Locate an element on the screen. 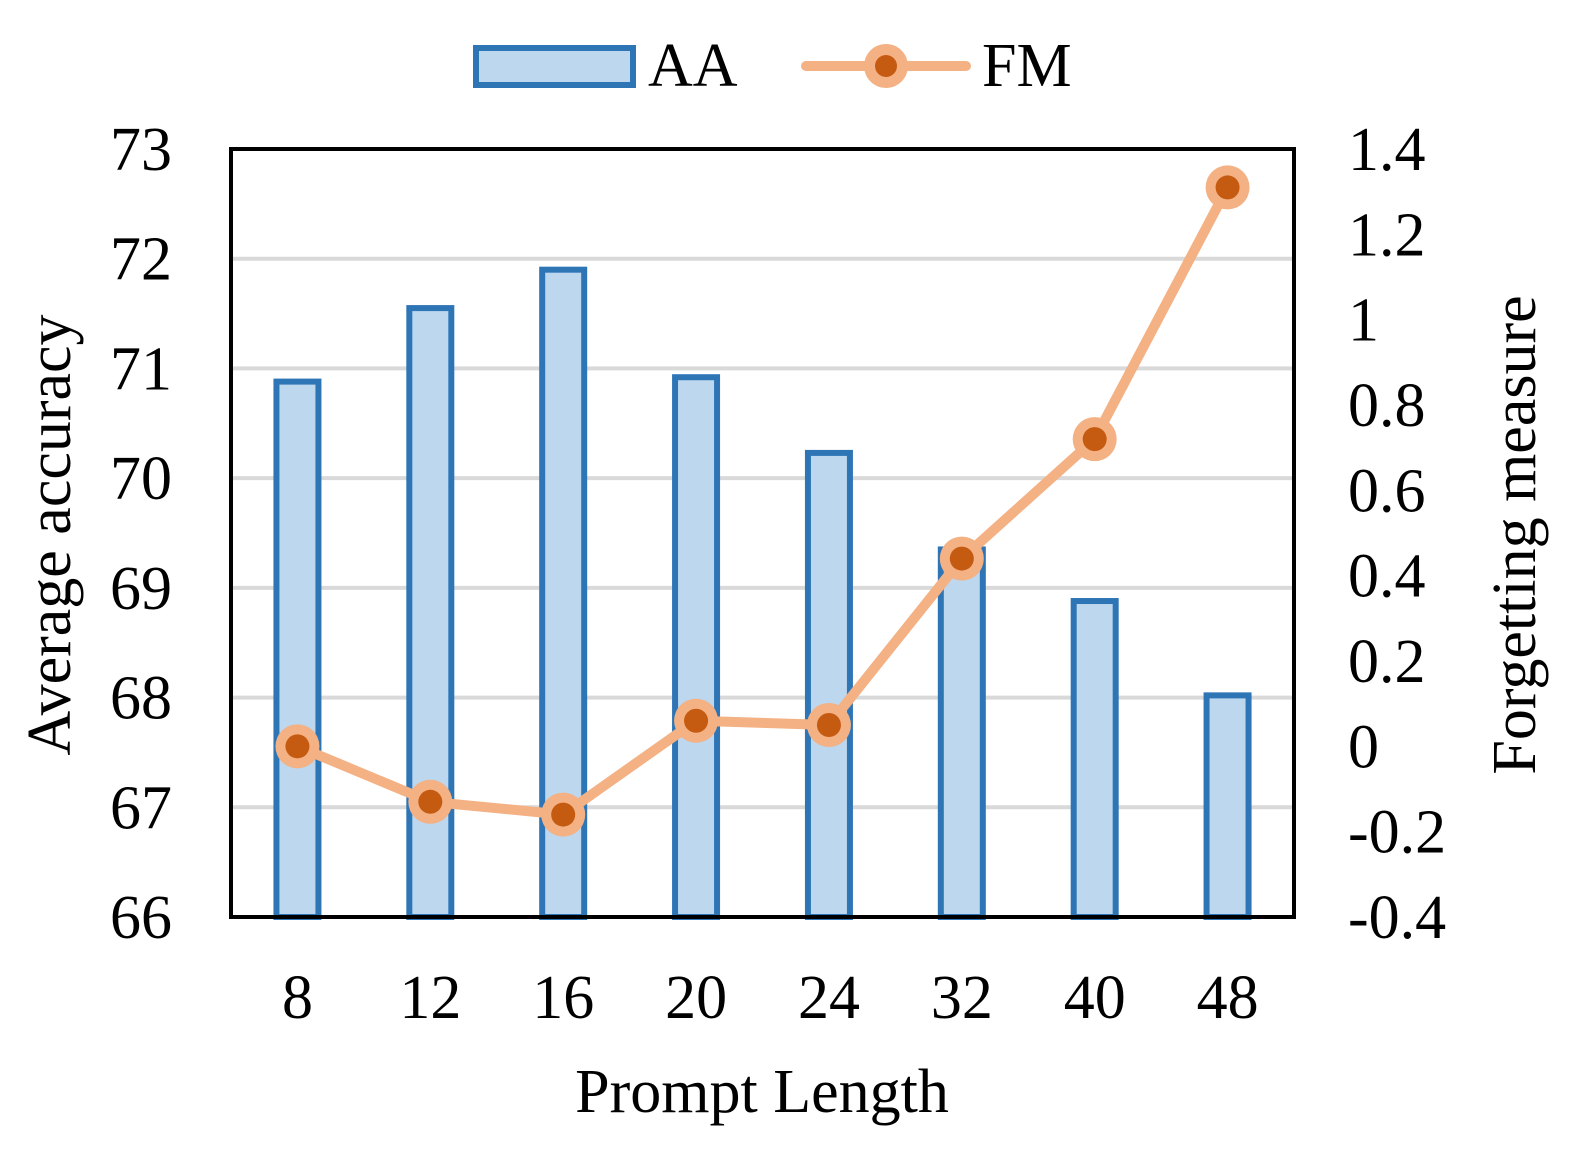 This screenshot has height=1161, width=1578. y-right-tick-label: 0 is located at coordinates (1363, 747).